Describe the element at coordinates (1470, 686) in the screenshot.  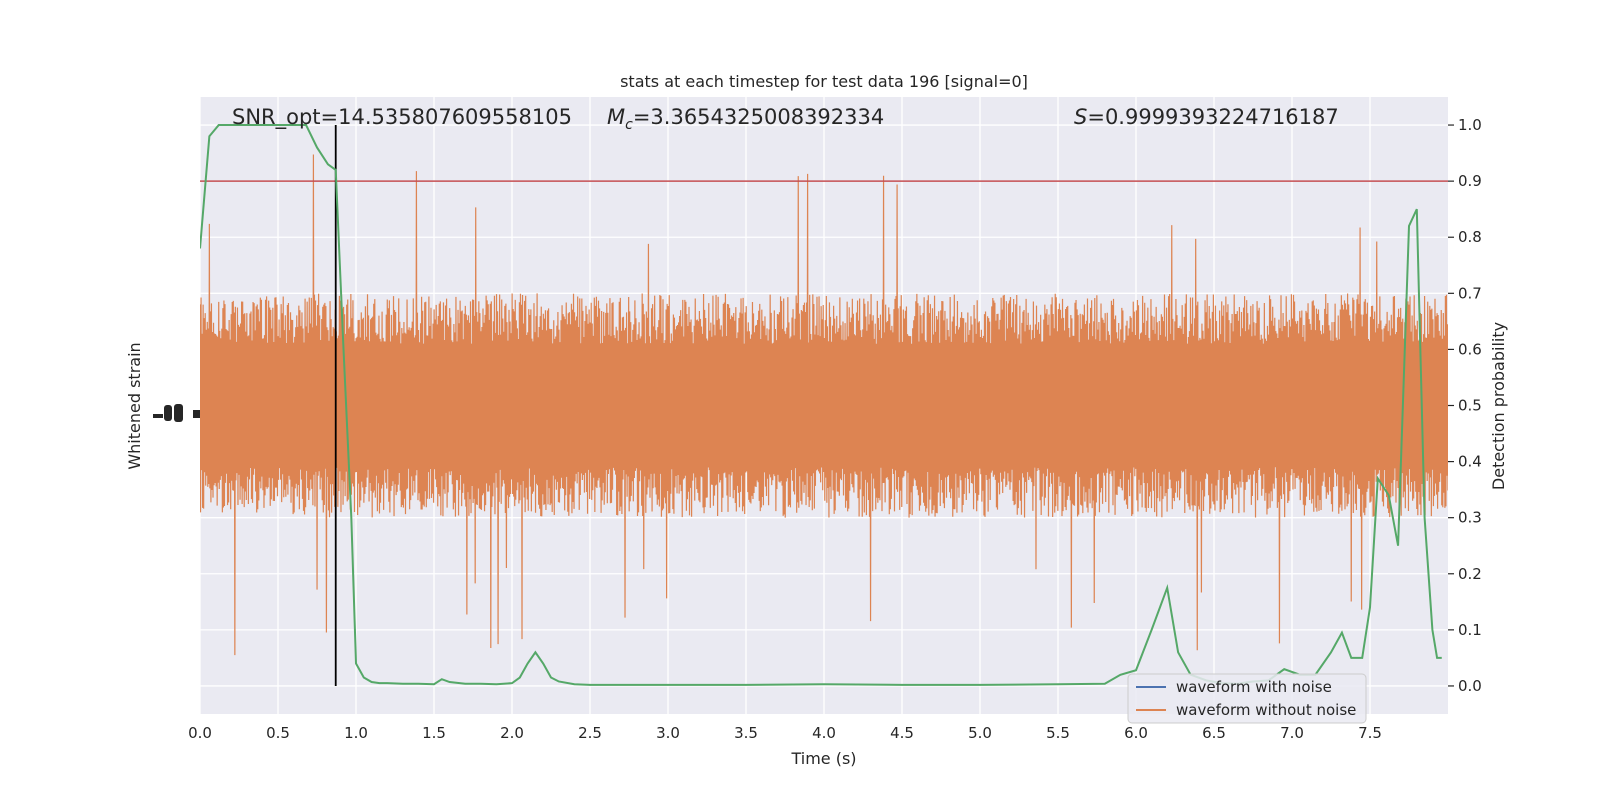
I see `y-tick-label: 0.0` at that location.